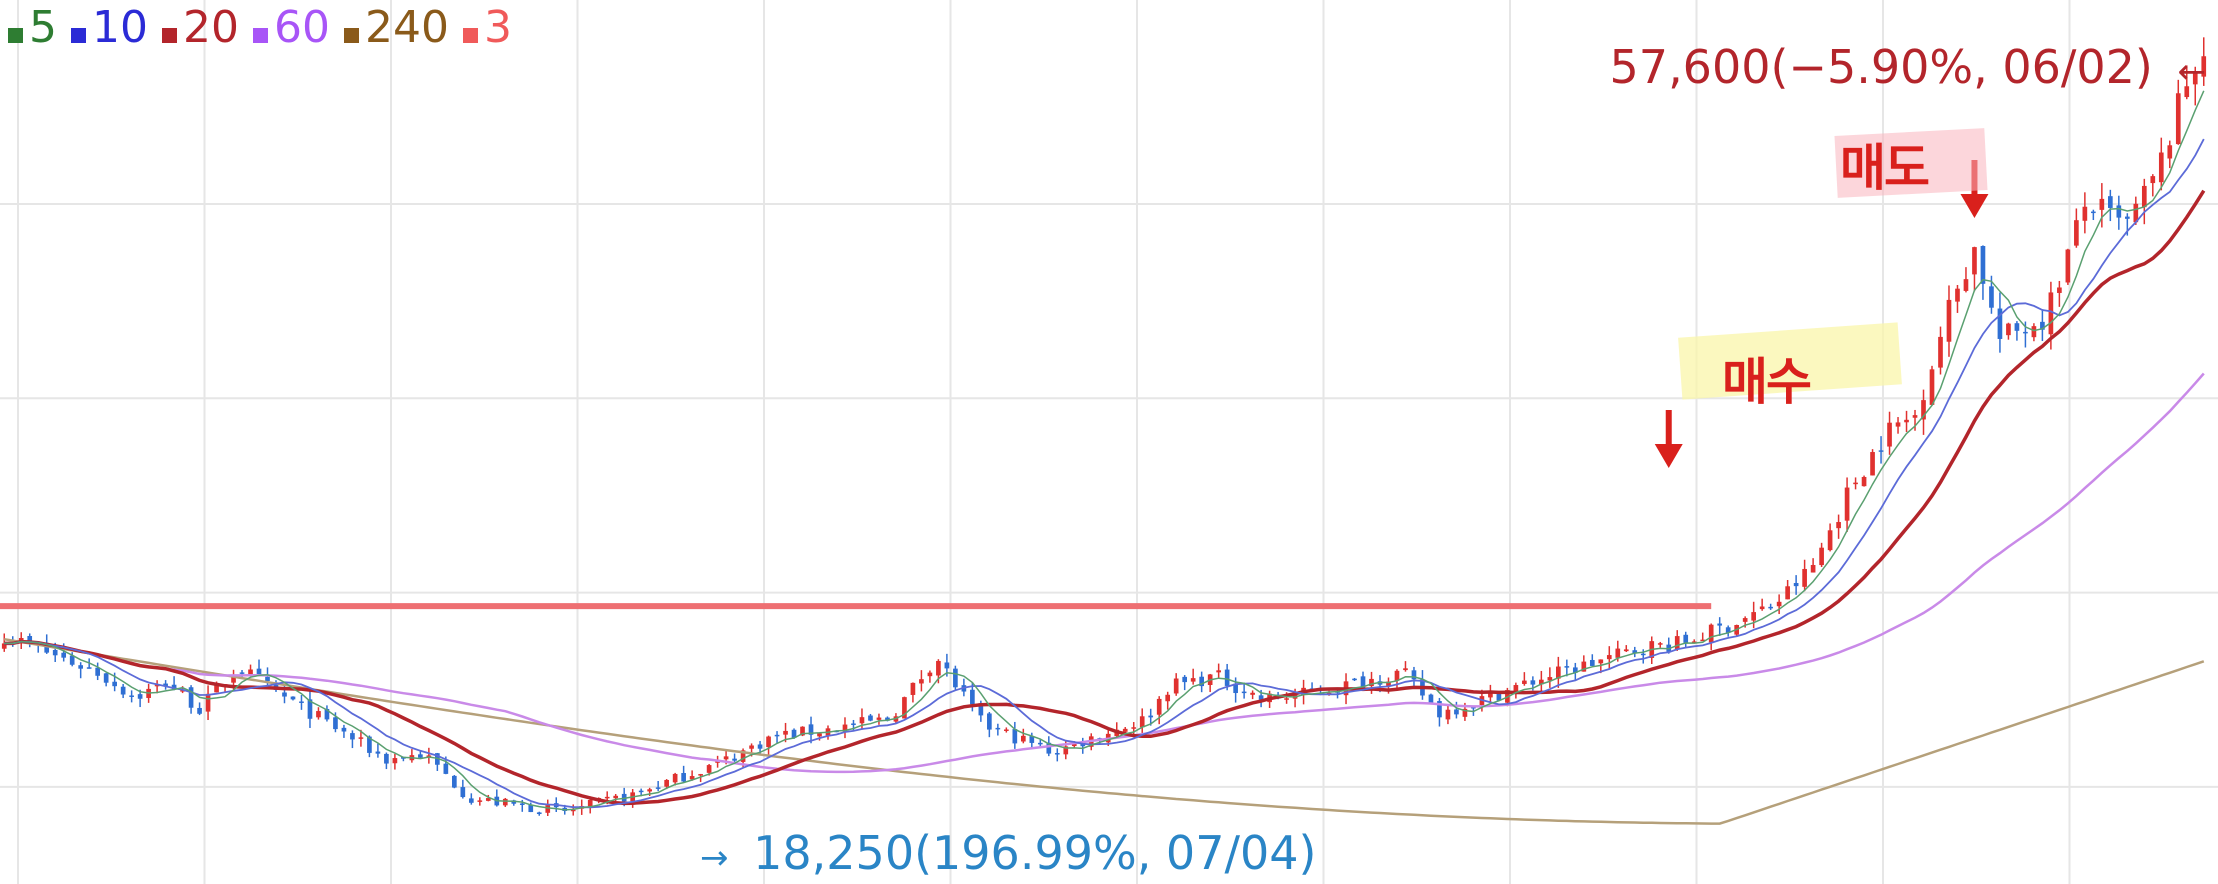 The width and height of the screenshot is (2218, 884). Describe the element at coordinates (120, 27) in the screenshot. I see `legend-label: 10` at that location.